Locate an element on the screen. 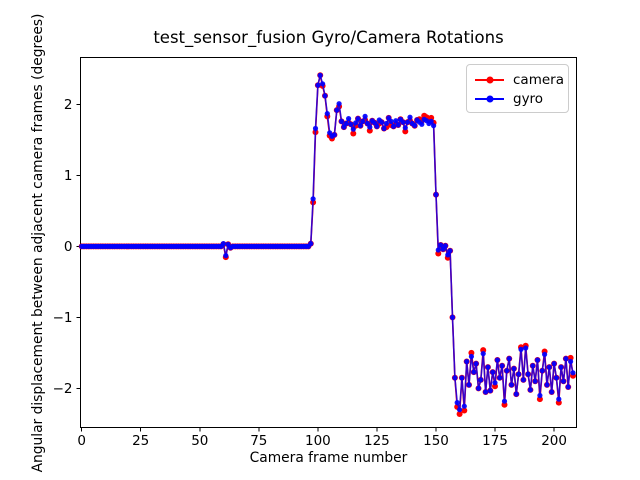  y-tick-label: 0 is located at coordinates (68, 247).